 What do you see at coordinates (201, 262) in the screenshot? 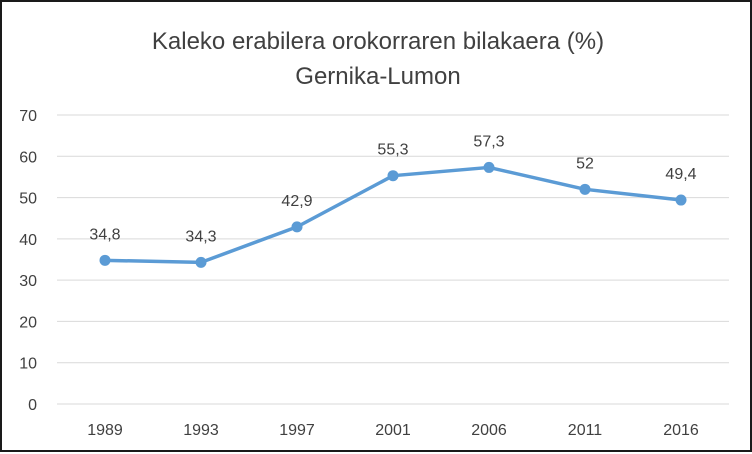
I see `data-point-1993` at bounding box center [201, 262].